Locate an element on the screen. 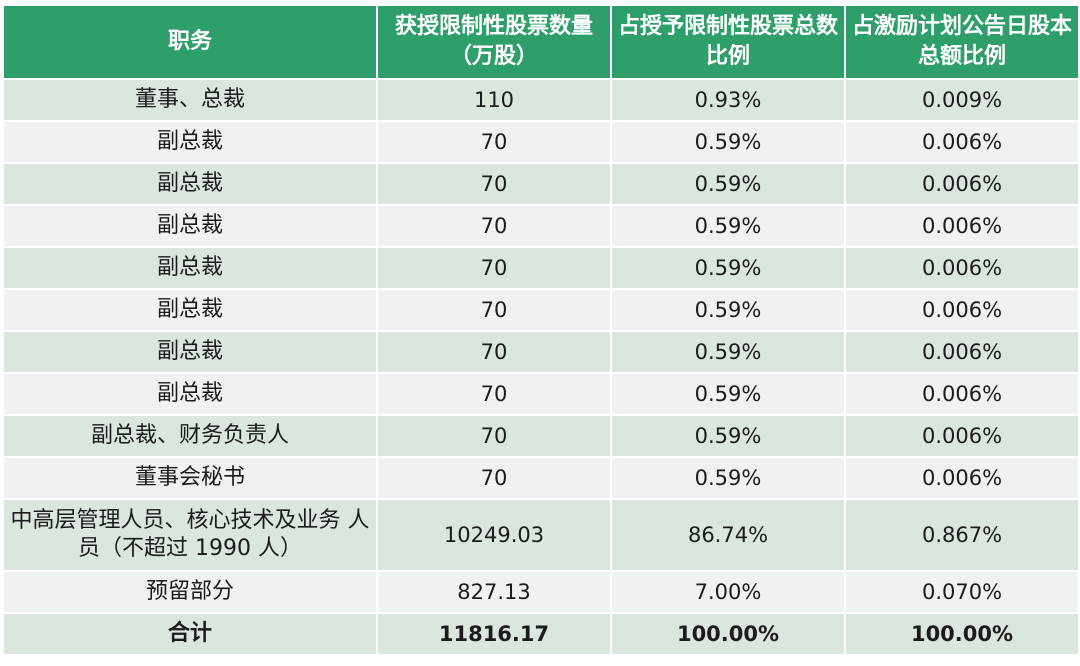 The image size is (1080, 666). cell-shares: 10249.03 is located at coordinates (494, 535).